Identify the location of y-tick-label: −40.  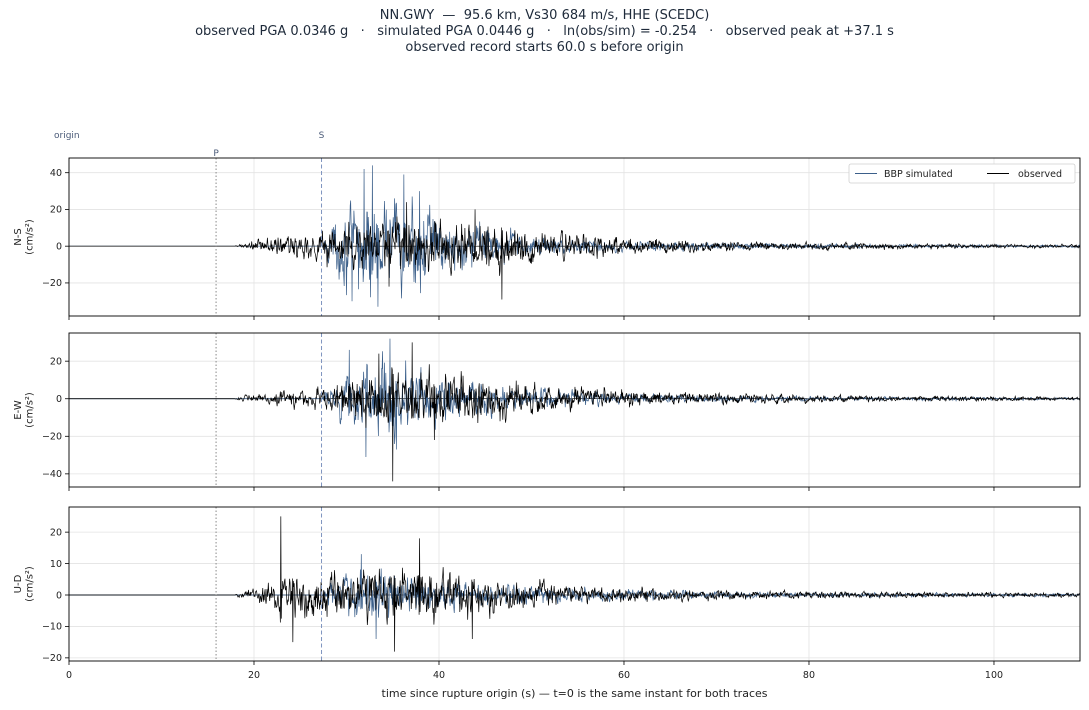
(52, 474).